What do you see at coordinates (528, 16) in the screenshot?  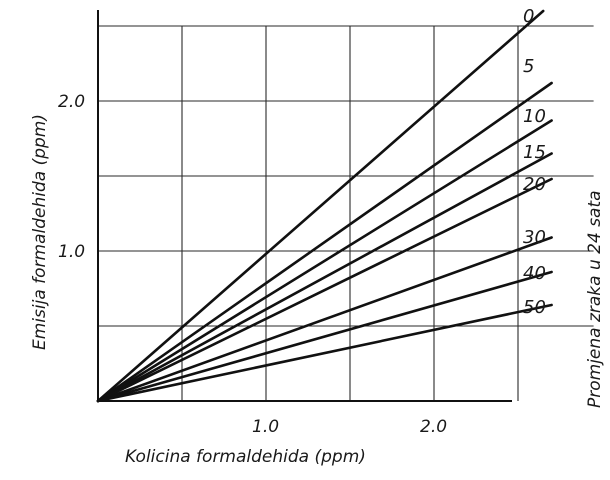 I see `series-label-0: 0` at bounding box center [528, 16].